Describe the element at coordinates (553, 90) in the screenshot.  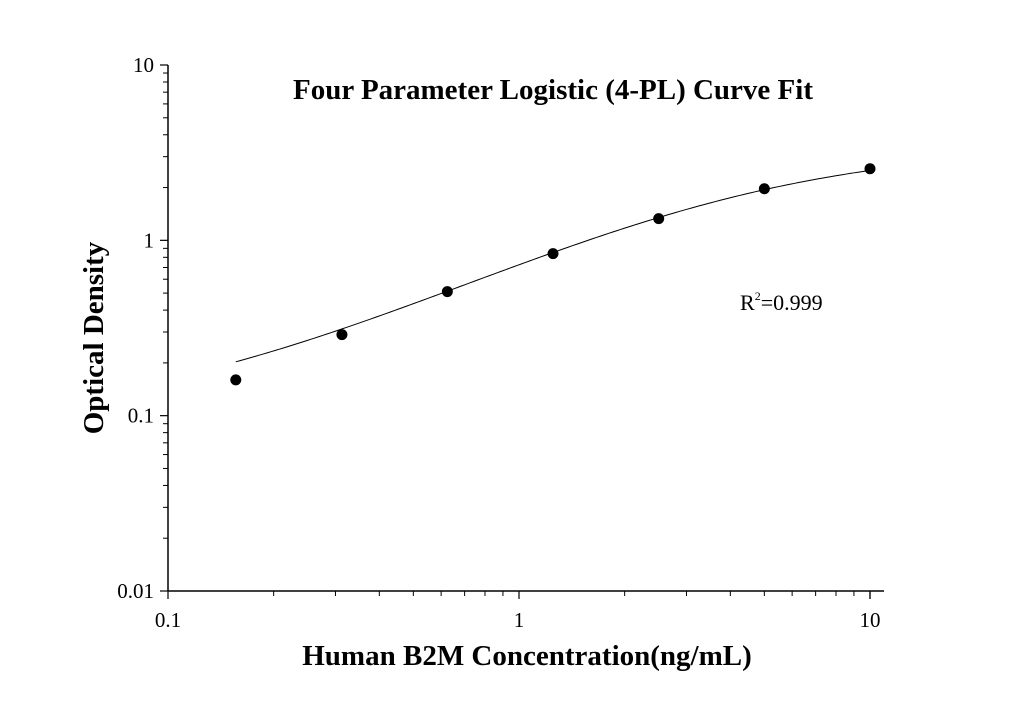
I see `chart-title: Four Parameter Logistic (4-PL) Curve Fit` at that location.